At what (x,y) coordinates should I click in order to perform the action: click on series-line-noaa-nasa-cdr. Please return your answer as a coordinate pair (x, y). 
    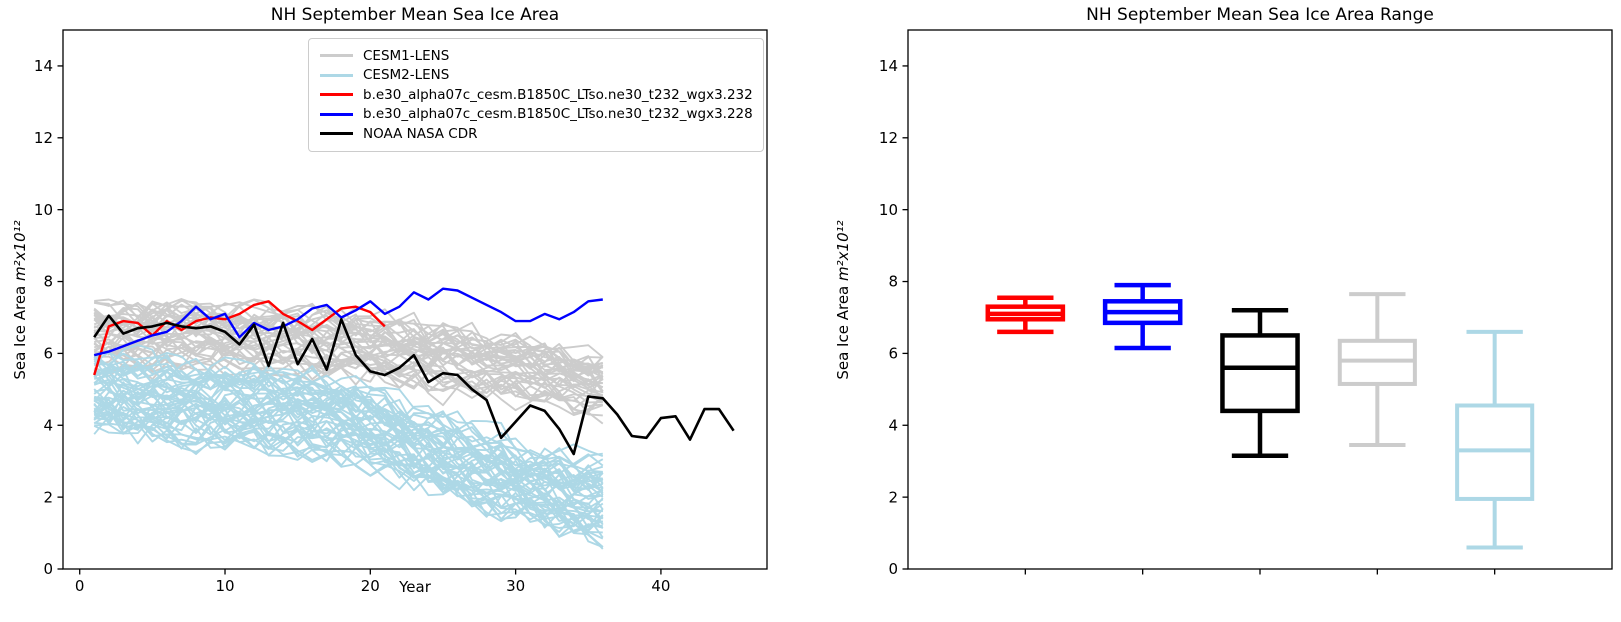
    Looking at the image, I should click on (414, 385).